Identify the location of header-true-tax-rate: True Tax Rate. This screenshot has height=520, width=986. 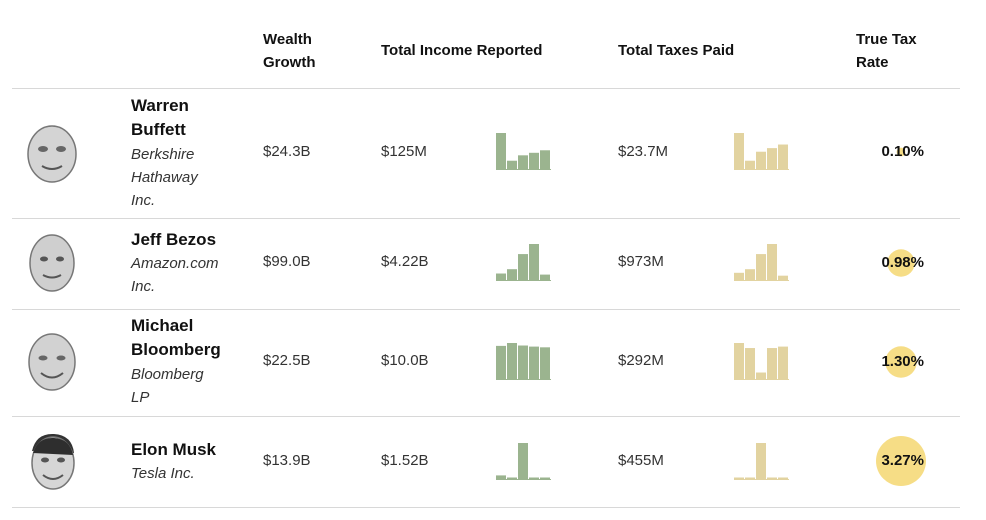
(886, 51).